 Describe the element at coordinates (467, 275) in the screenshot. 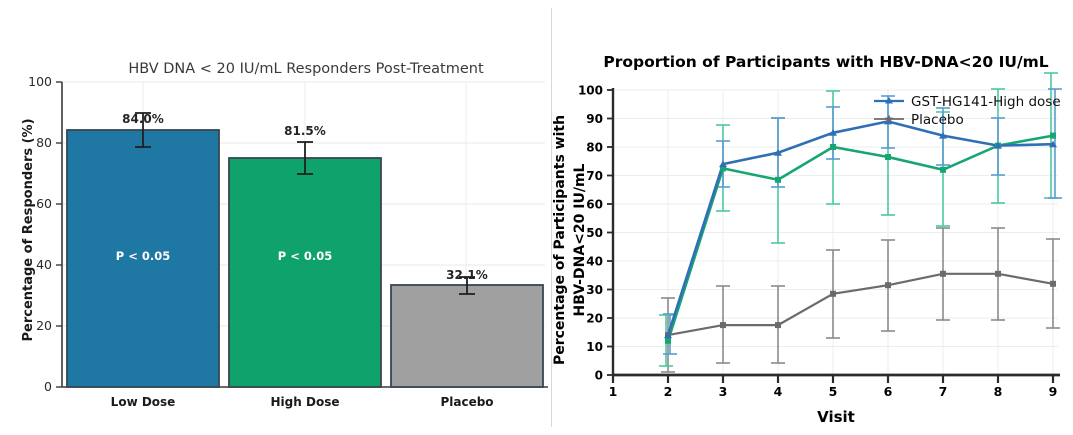

I see `bar-value-label-placebo: 32.1%` at that location.